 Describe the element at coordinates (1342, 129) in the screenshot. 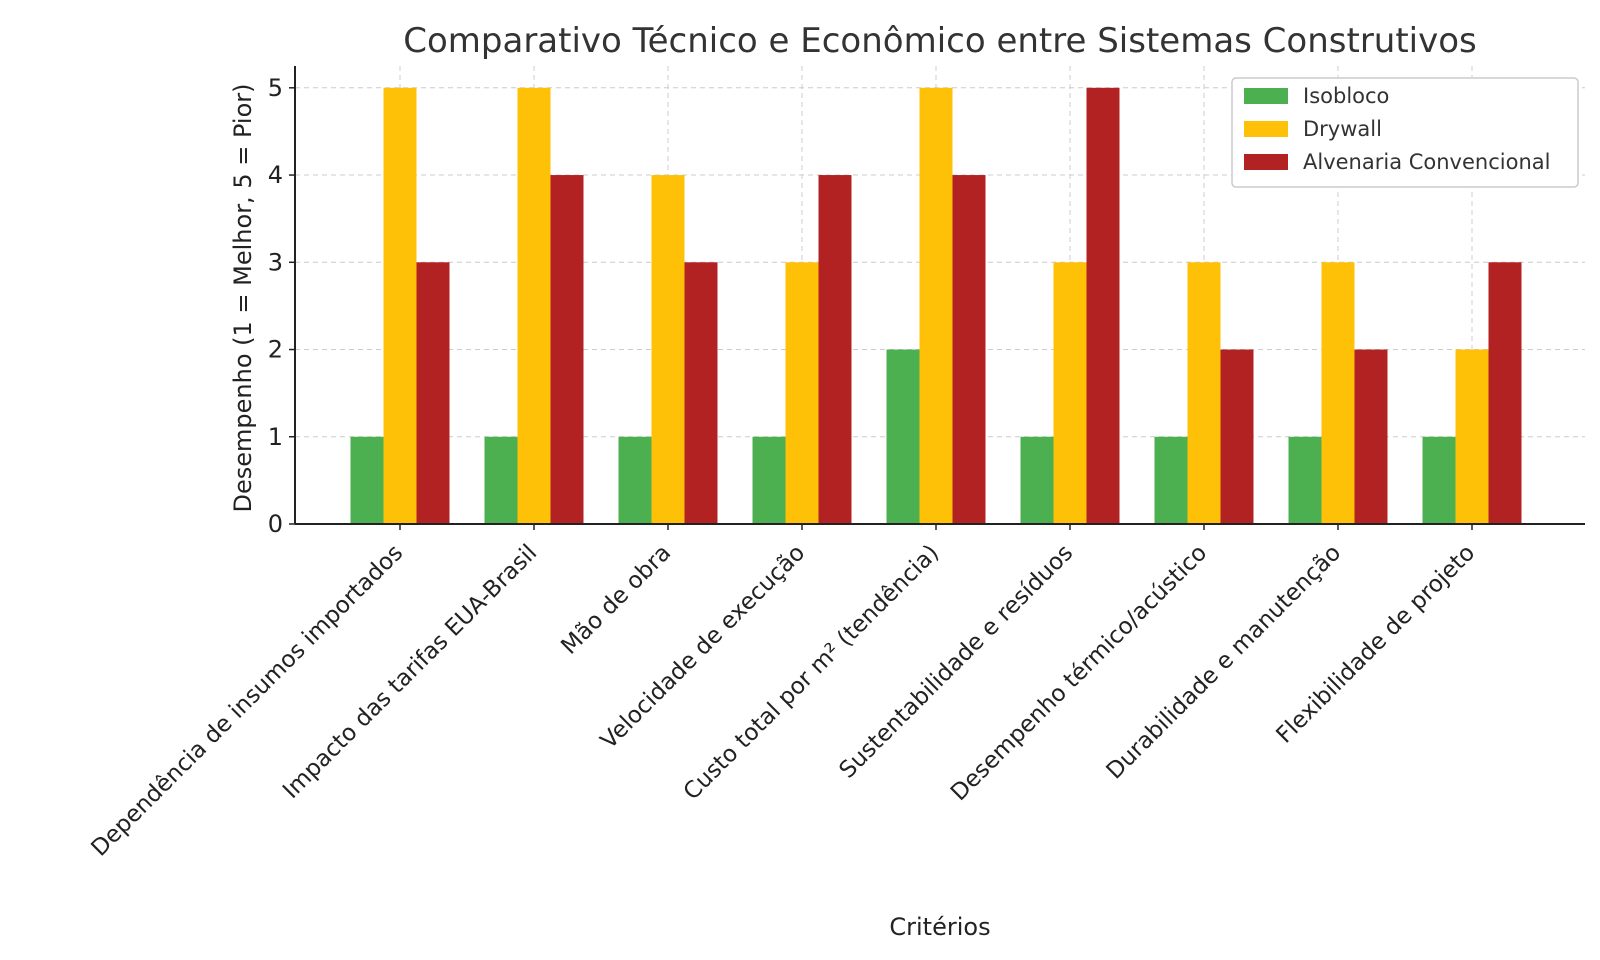

I see `legend-label: Drywall` at that location.